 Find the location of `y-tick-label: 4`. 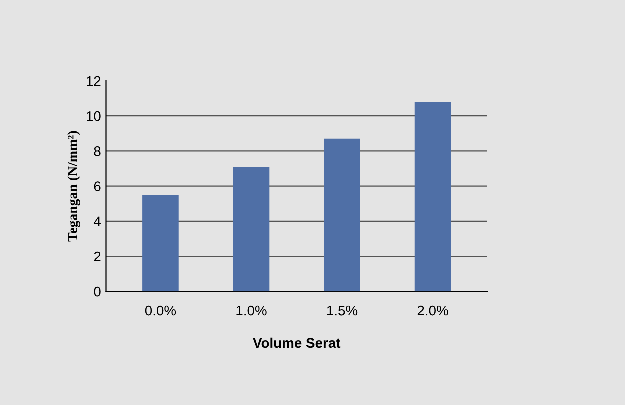

y-tick-label: 4 is located at coordinates (97, 221).